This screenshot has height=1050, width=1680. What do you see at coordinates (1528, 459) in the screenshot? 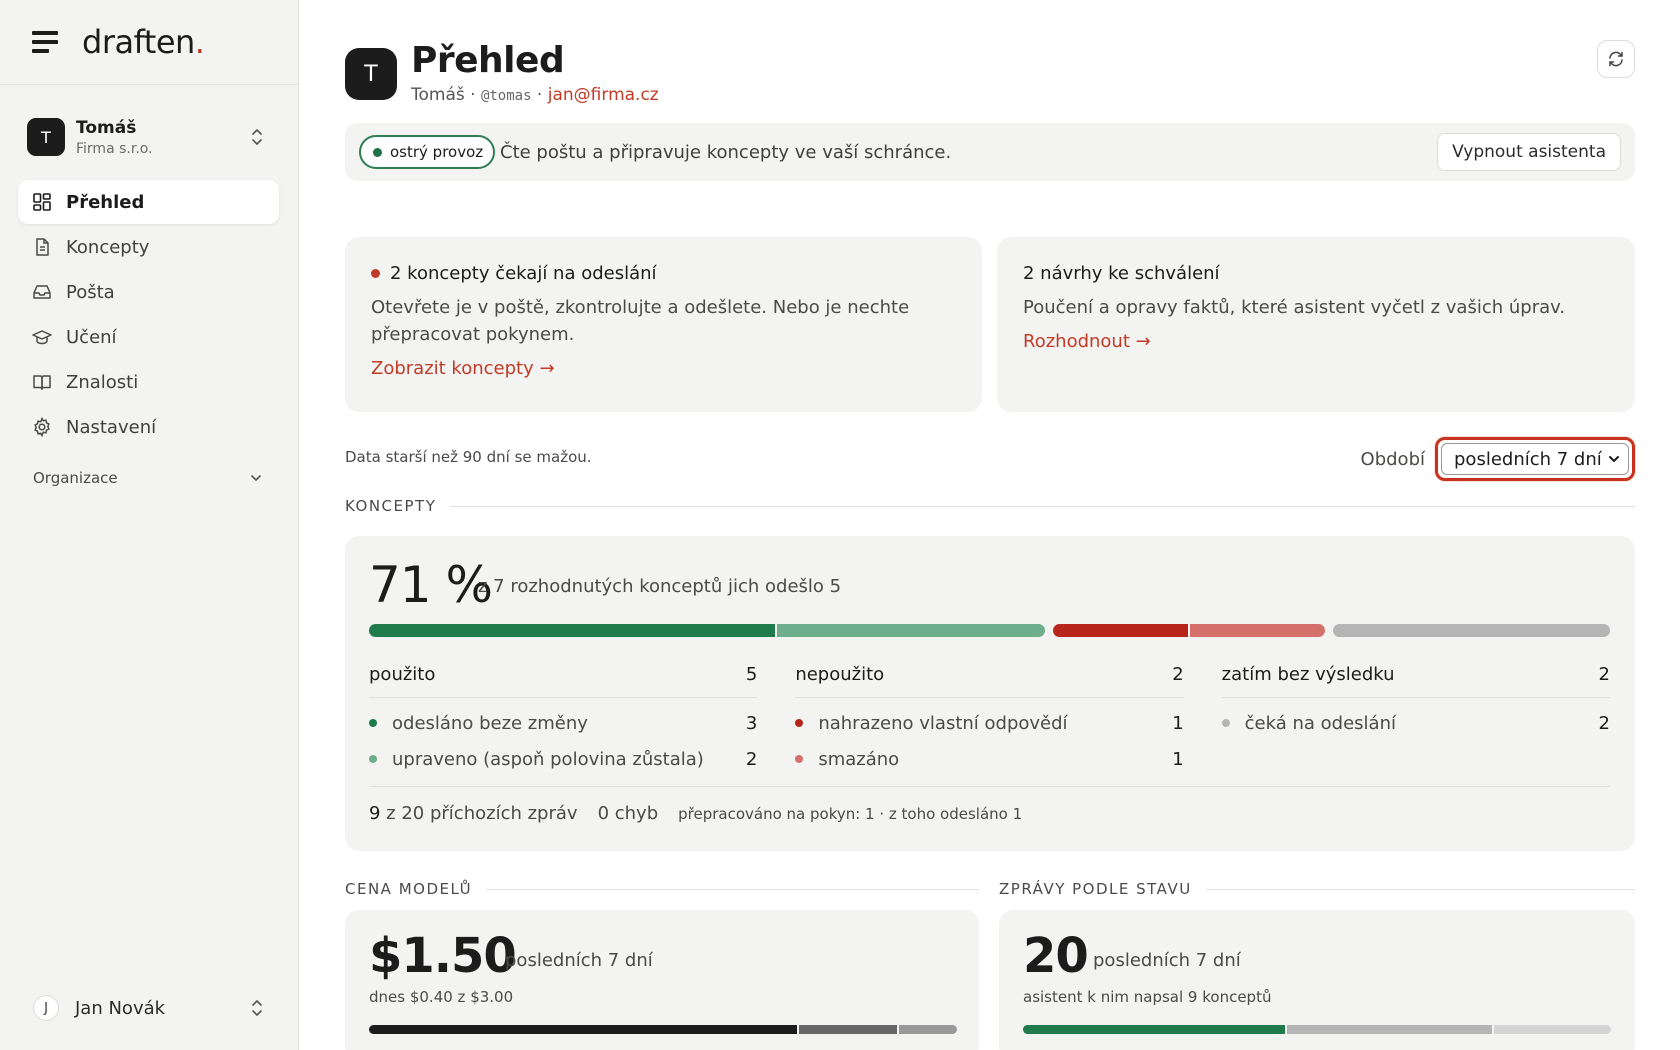
I see `period-value: posledních 7 dní` at bounding box center [1528, 459].